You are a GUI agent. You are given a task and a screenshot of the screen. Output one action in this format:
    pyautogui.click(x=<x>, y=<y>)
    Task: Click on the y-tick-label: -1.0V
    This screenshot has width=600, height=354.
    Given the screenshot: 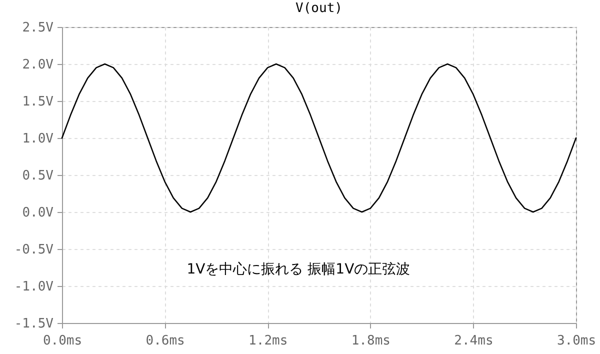 What is the action you would take?
    pyautogui.click(x=34, y=287)
    